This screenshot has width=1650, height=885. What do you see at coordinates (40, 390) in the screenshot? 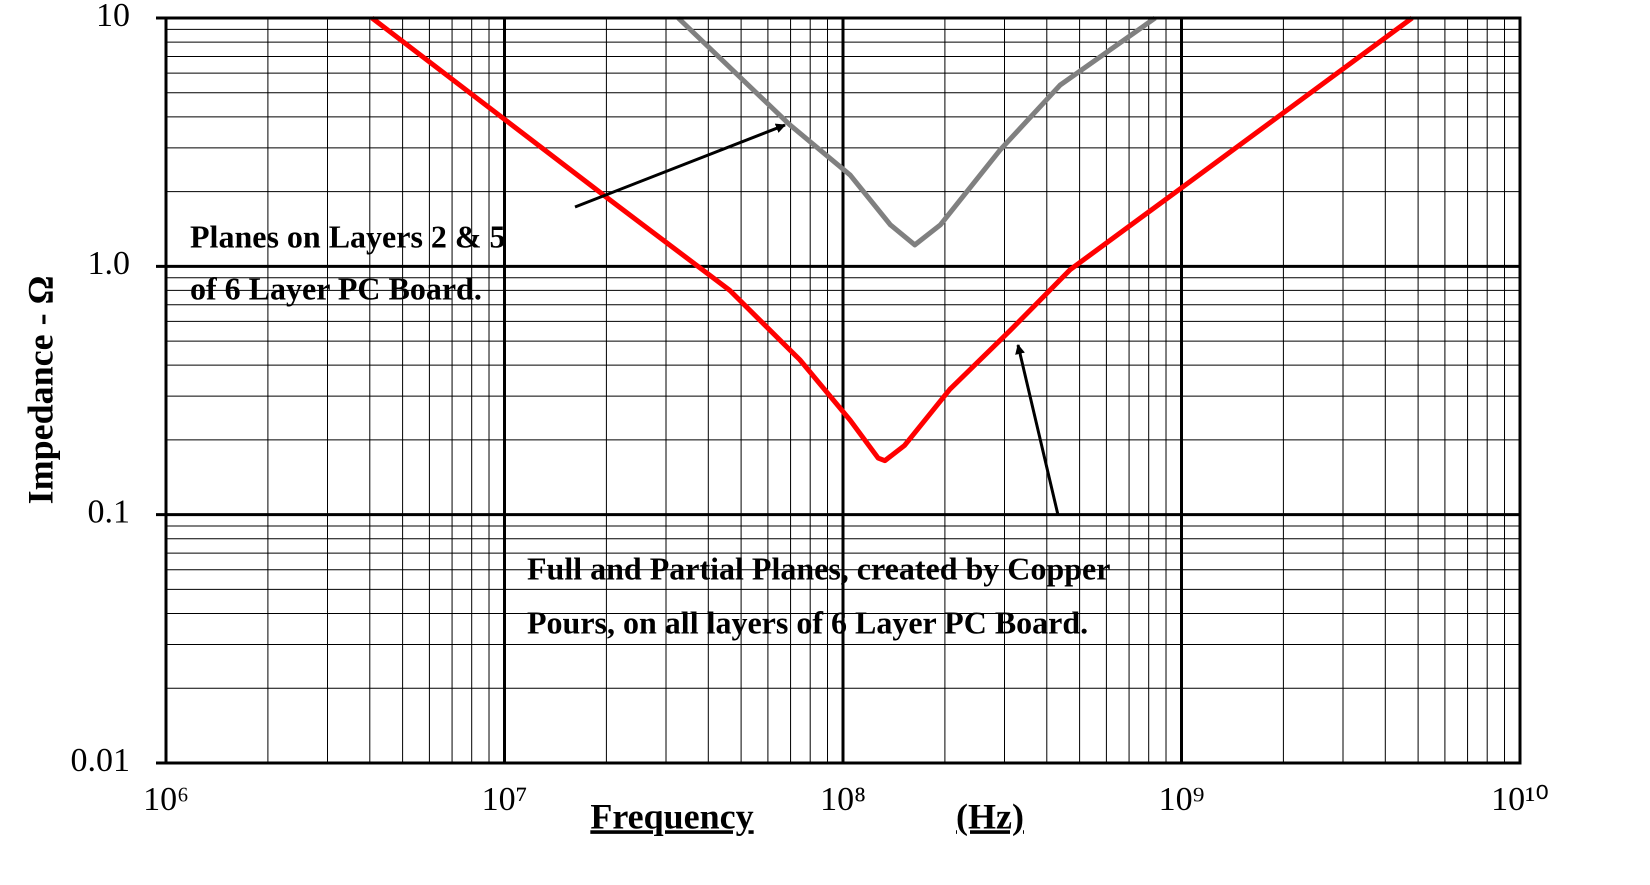
I see `y-axis-label: Impedance - Ω` at bounding box center [40, 390].